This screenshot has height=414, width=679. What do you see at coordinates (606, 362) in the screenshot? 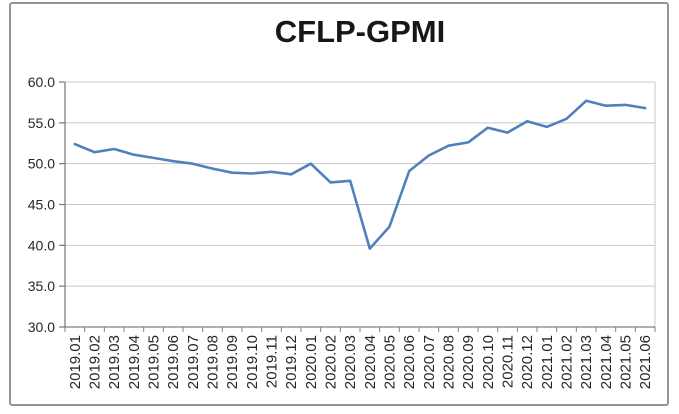
I see `x-tick-label: 2021.04` at bounding box center [606, 362].